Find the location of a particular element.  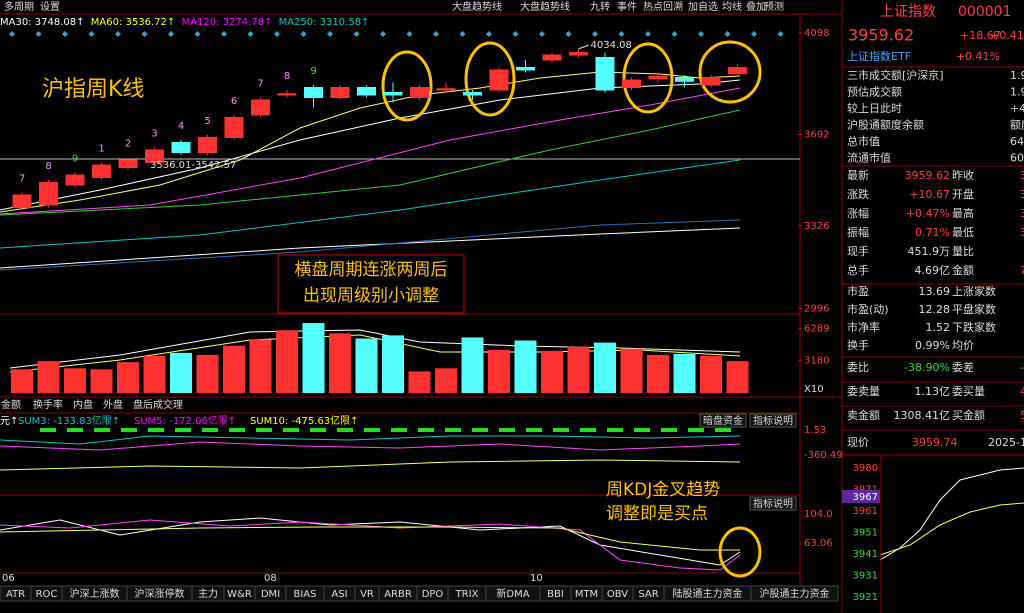

toolbar-item: 加自选 is located at coordinates (703, 6).